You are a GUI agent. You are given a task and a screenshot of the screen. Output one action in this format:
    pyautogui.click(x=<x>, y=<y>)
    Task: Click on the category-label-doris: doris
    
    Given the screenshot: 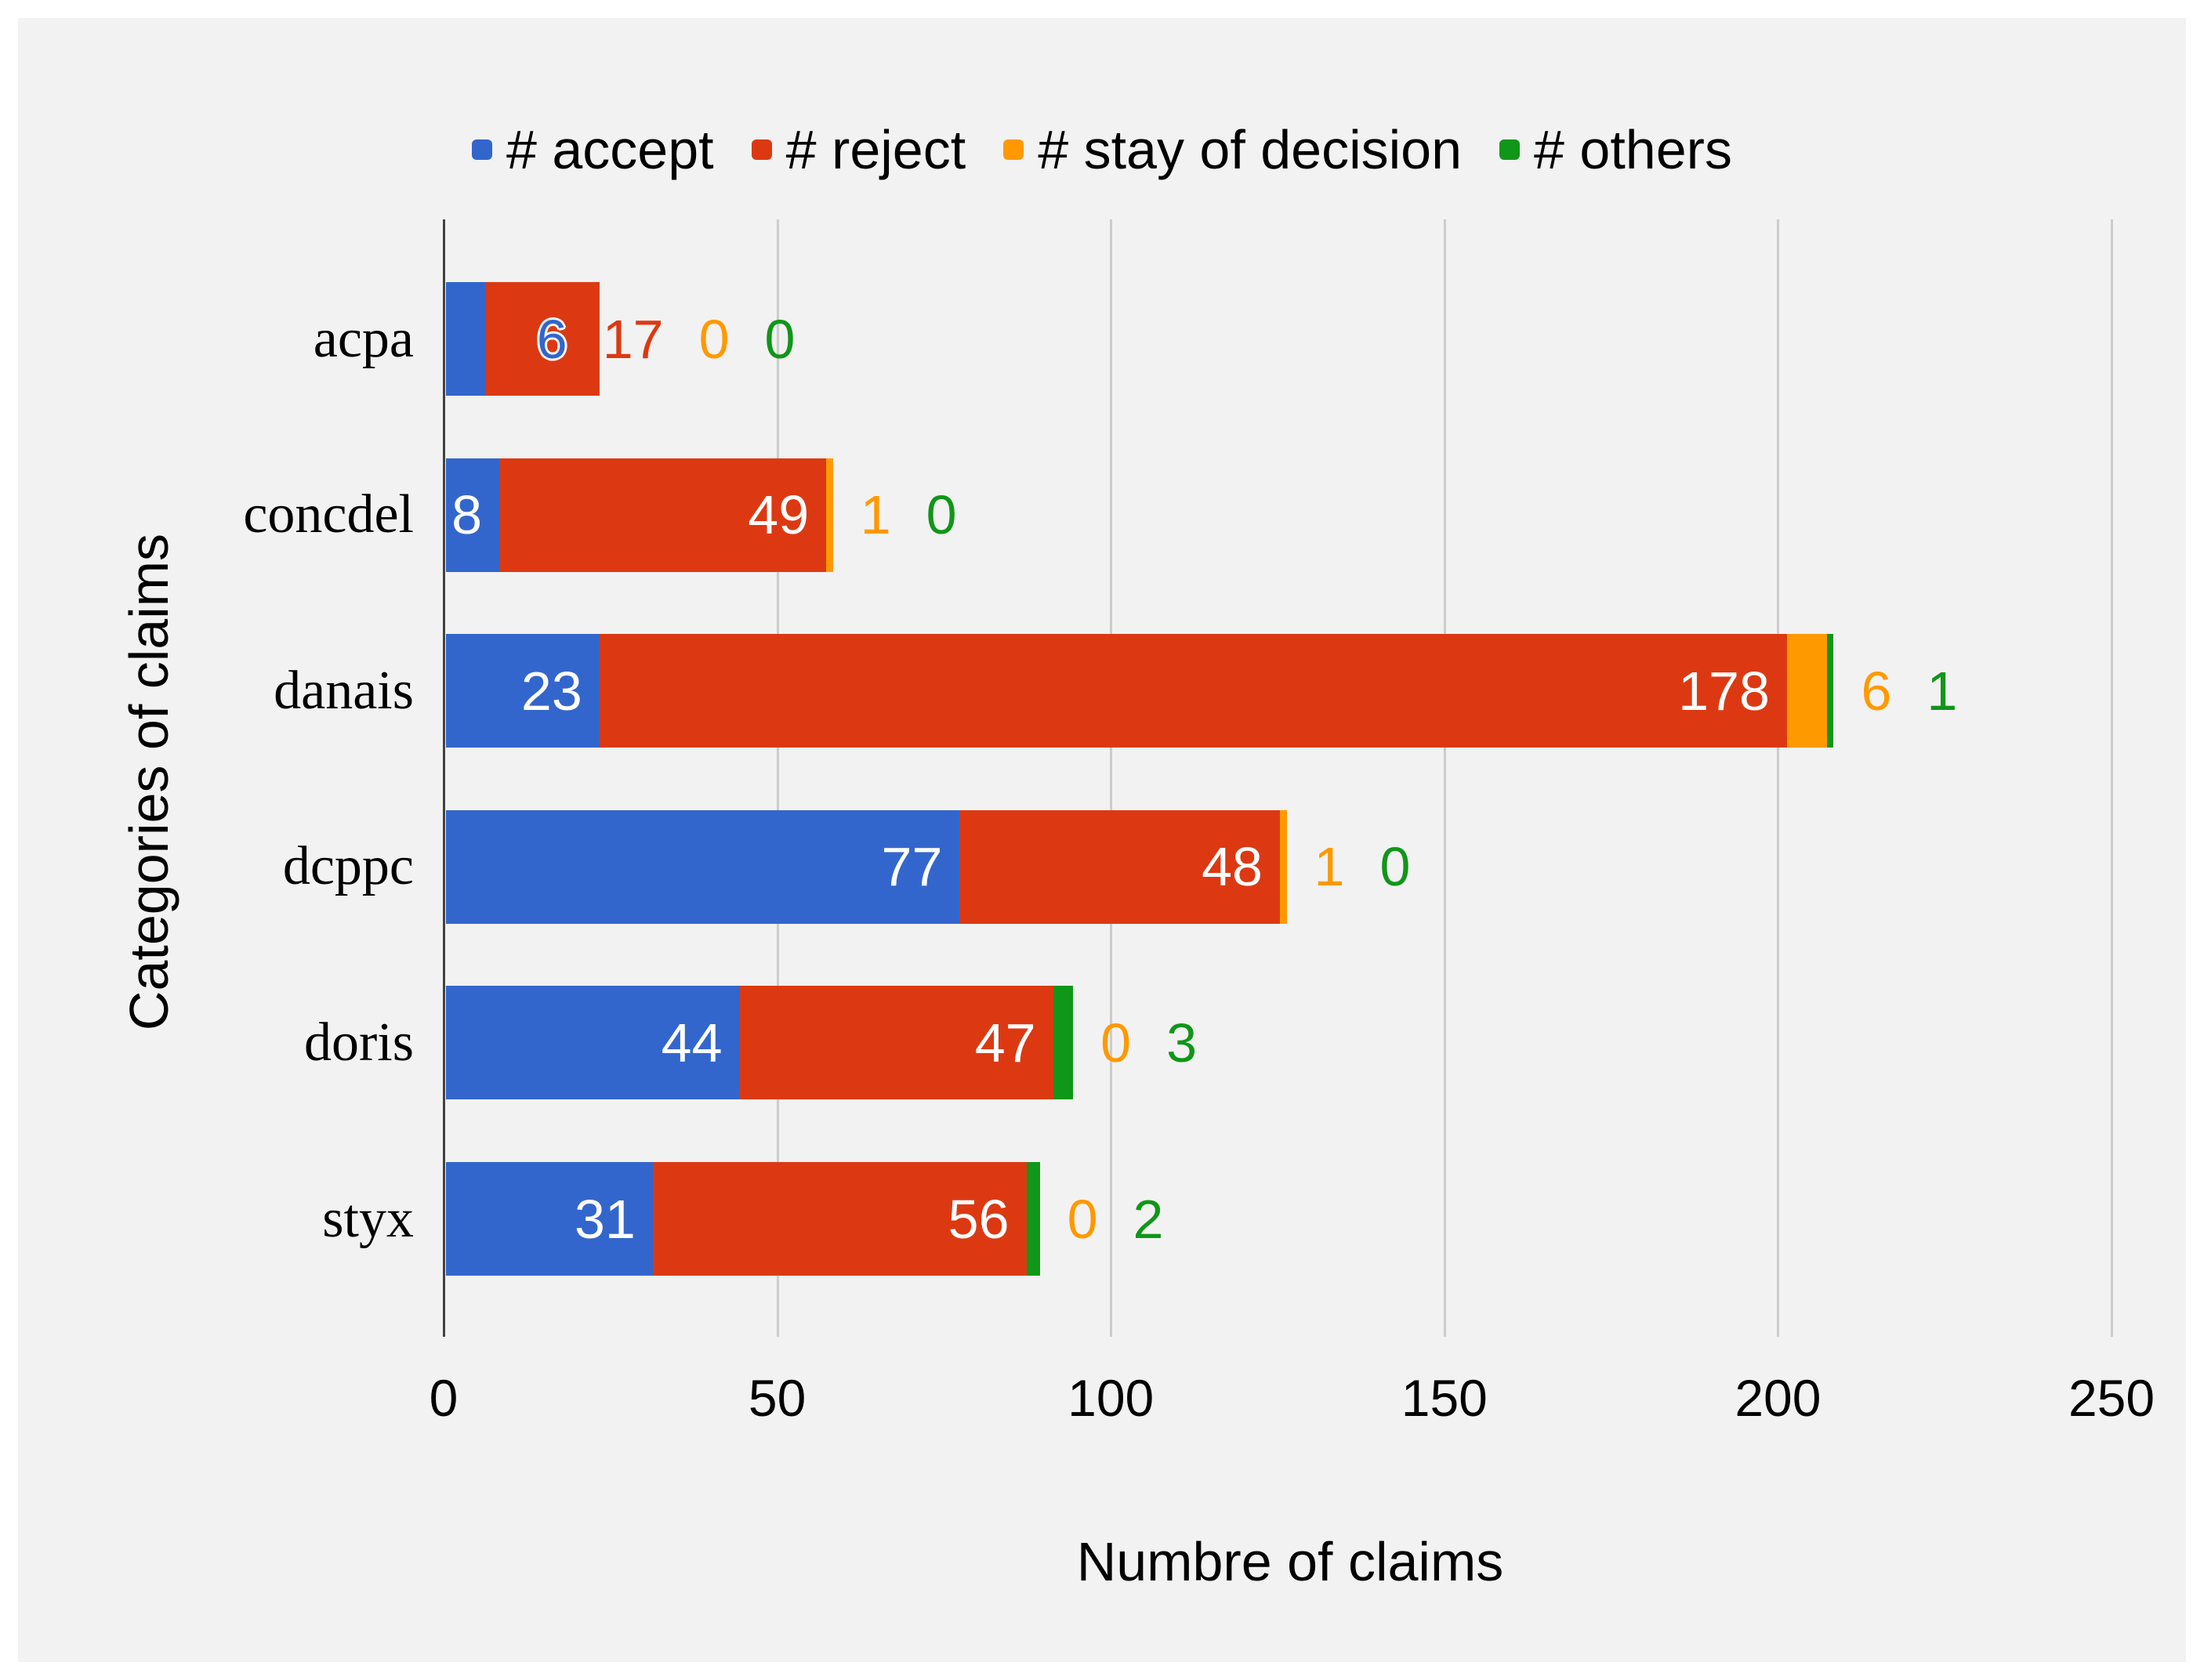 What is the action you would take?
    pyautogui.click(x=359, y=1042)
    